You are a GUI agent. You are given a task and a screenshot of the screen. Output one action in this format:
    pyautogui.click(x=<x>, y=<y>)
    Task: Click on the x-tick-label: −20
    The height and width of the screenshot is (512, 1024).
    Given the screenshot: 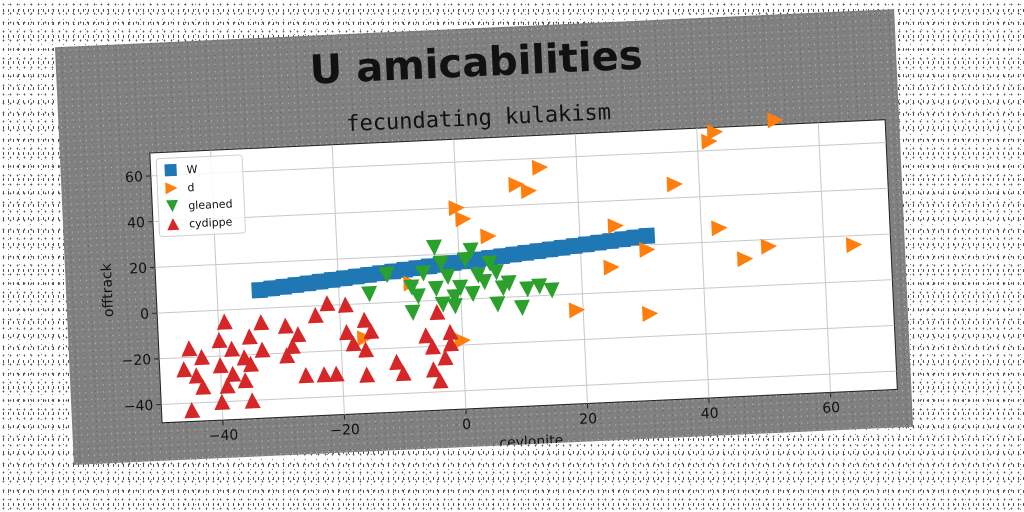 What is the action you would take?
    pyautogui.click(x=345, y=430)
    